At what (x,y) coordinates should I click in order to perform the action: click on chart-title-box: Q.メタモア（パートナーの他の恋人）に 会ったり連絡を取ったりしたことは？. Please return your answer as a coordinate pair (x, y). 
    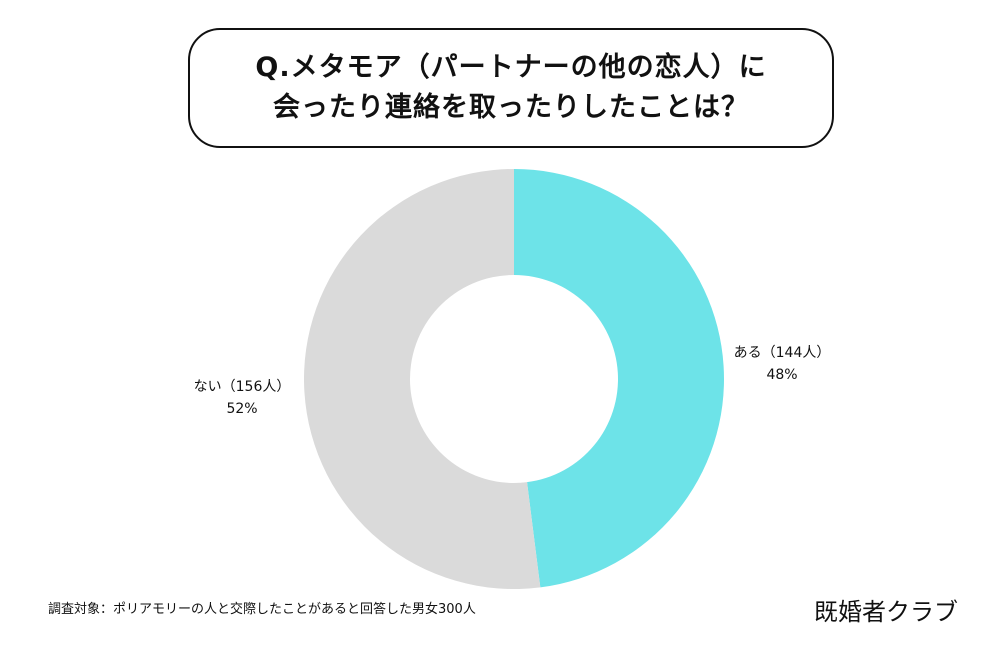
    Looking at the image, I should click on (511, 88).